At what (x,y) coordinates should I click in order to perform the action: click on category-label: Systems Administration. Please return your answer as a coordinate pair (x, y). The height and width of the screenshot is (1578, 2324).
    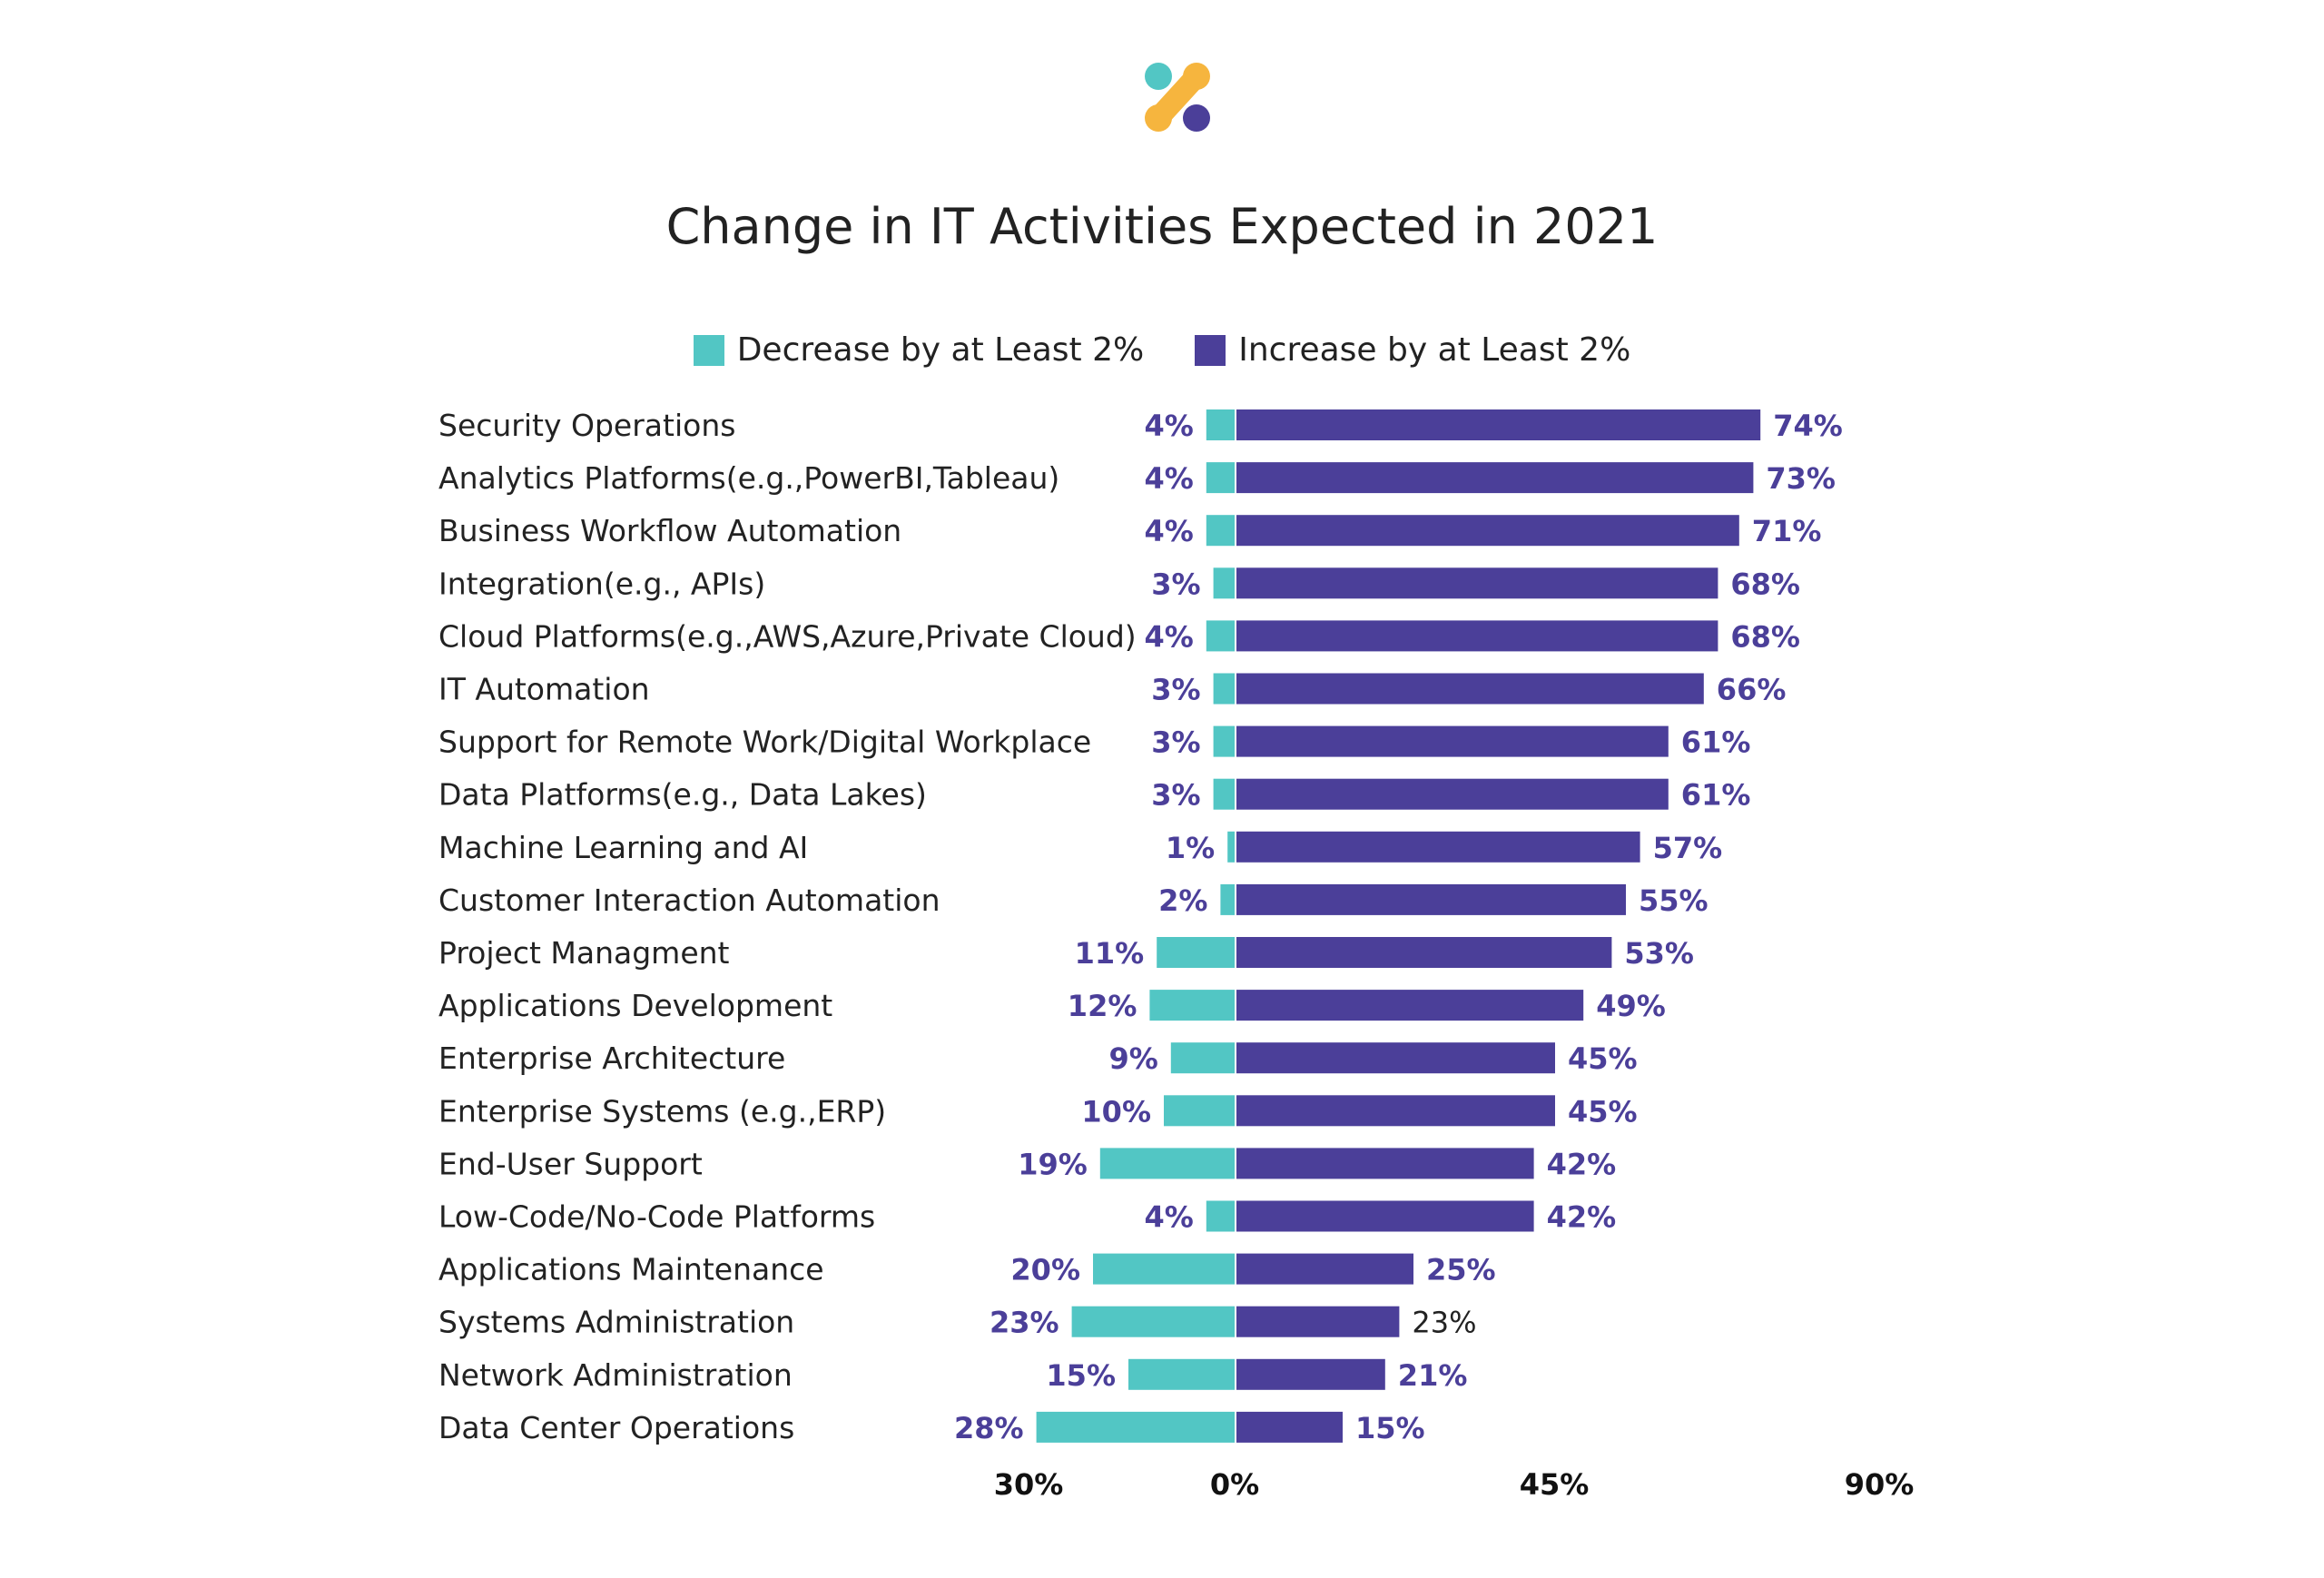
    Looking at the image, I should click on (616, 1323).